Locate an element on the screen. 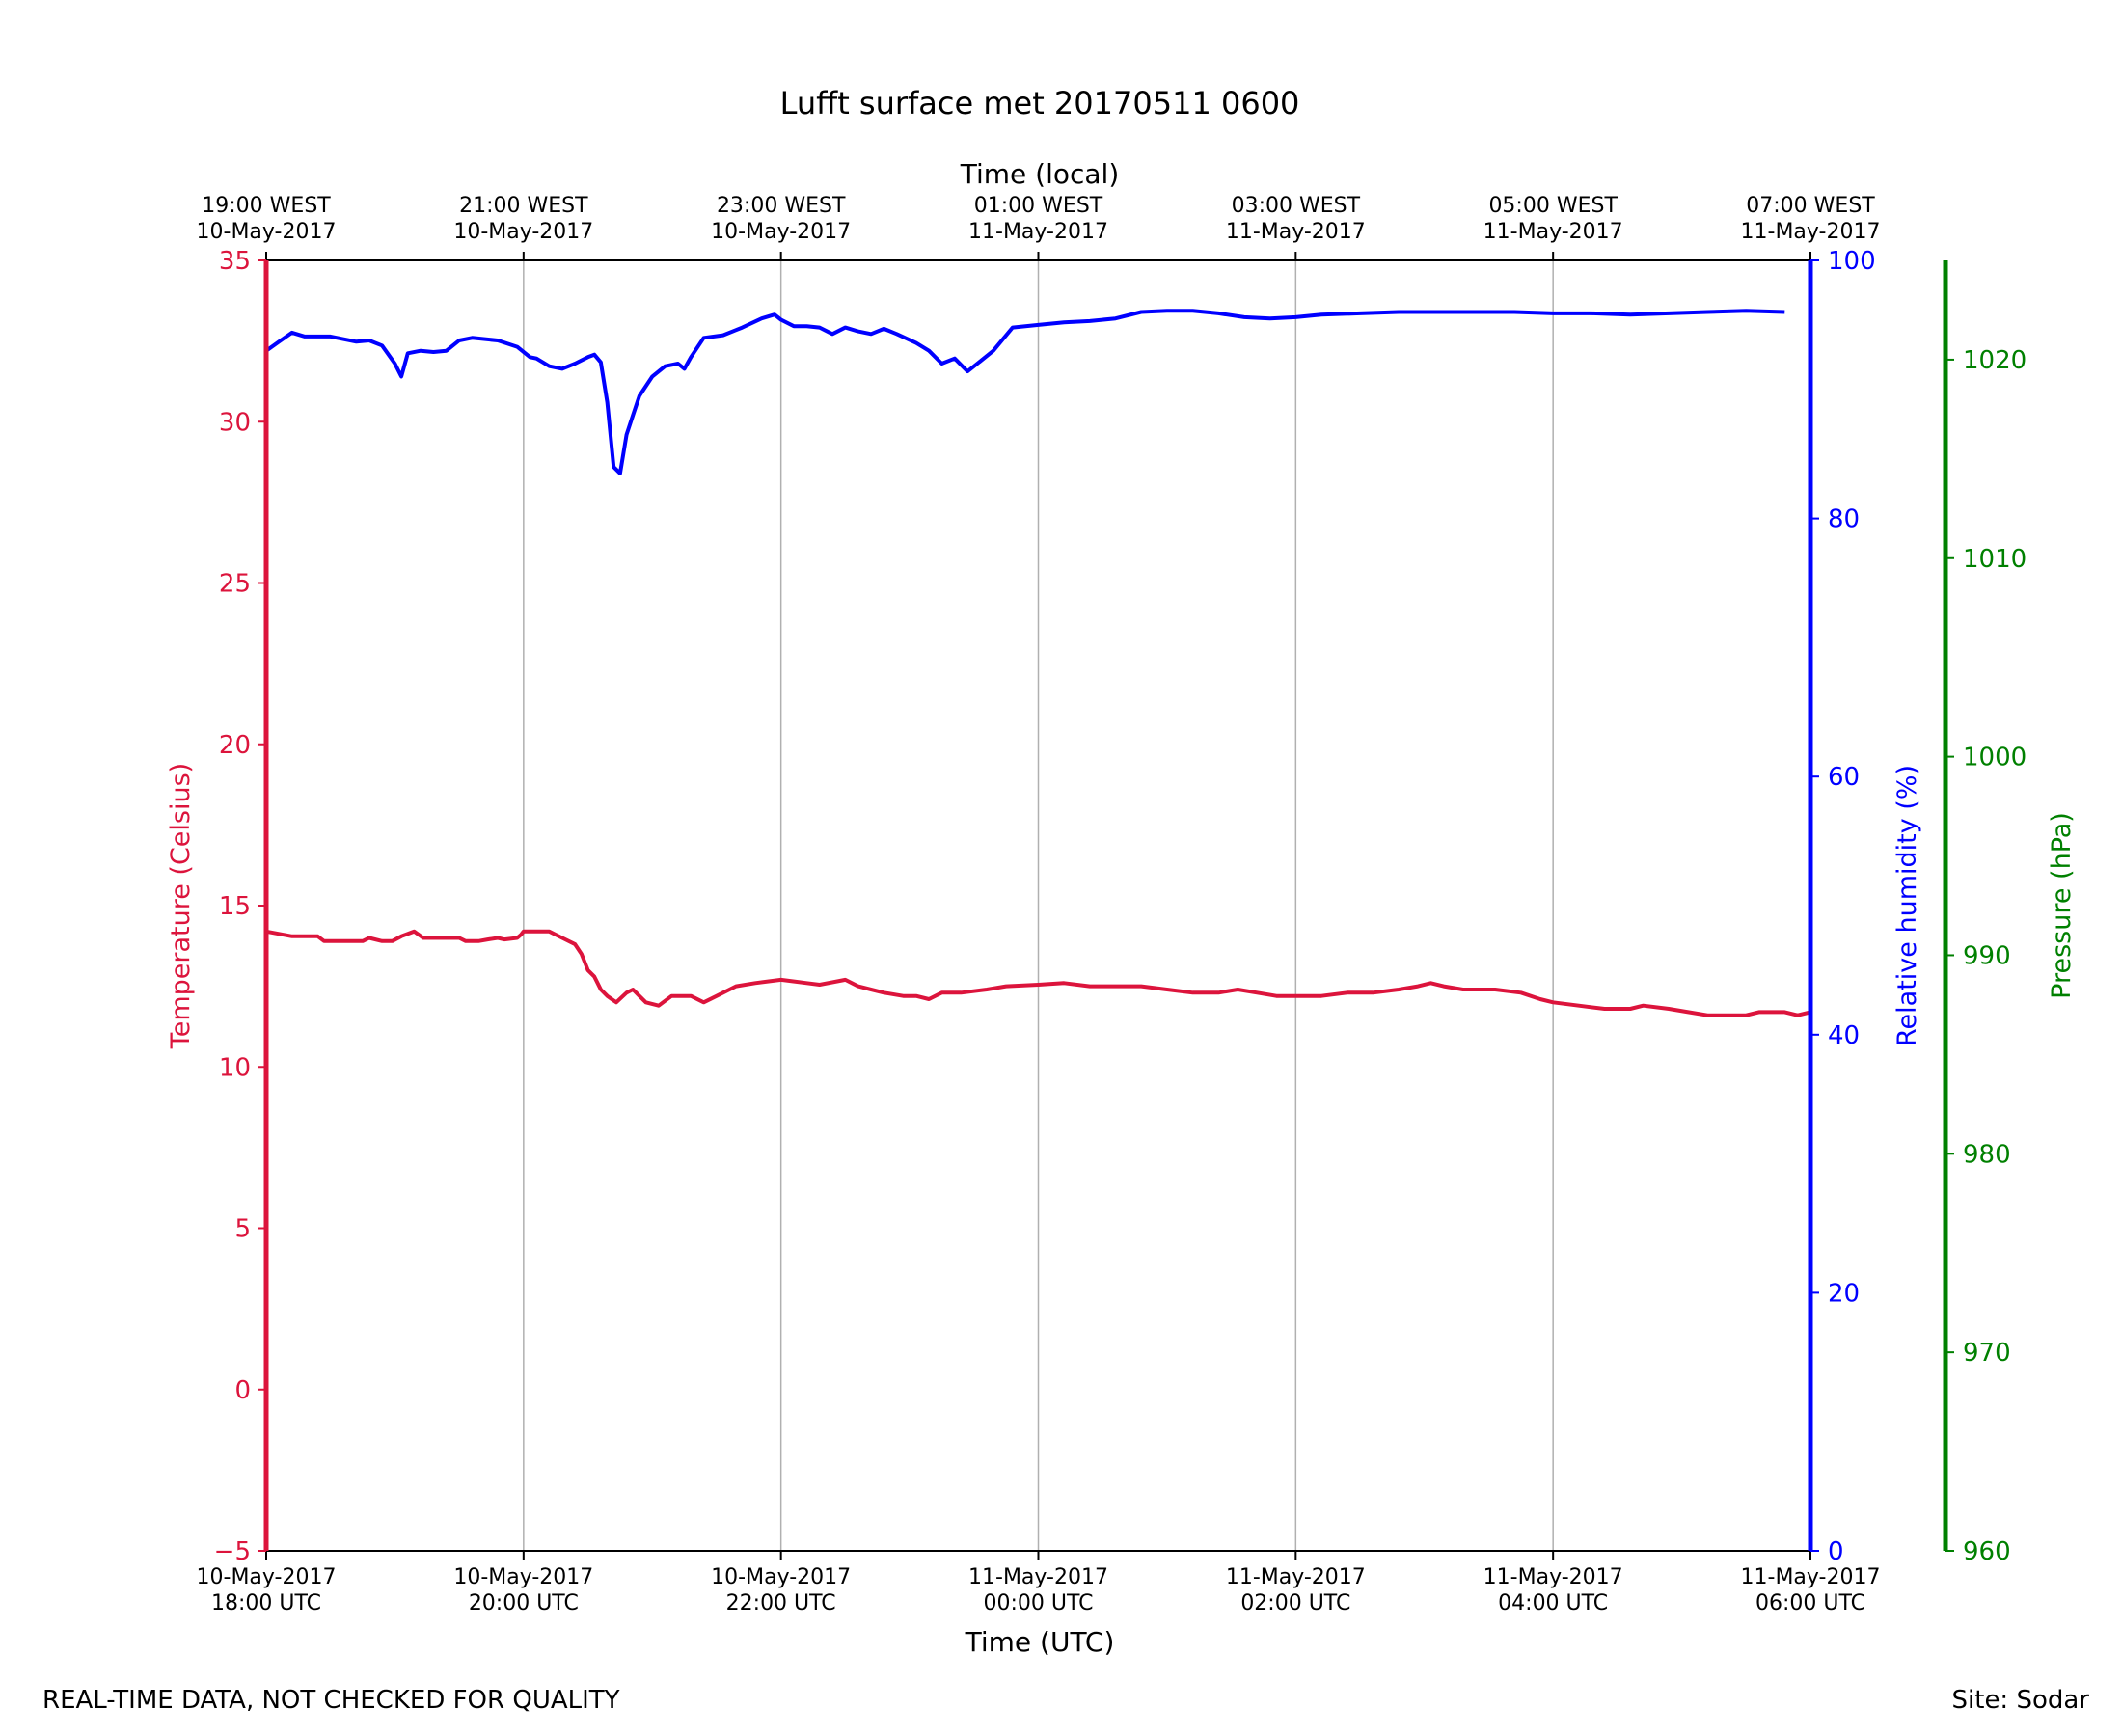 This screenshot has width=2122, height=1736. temperature-tick-label: 30 is located at coordinates (235, 422).